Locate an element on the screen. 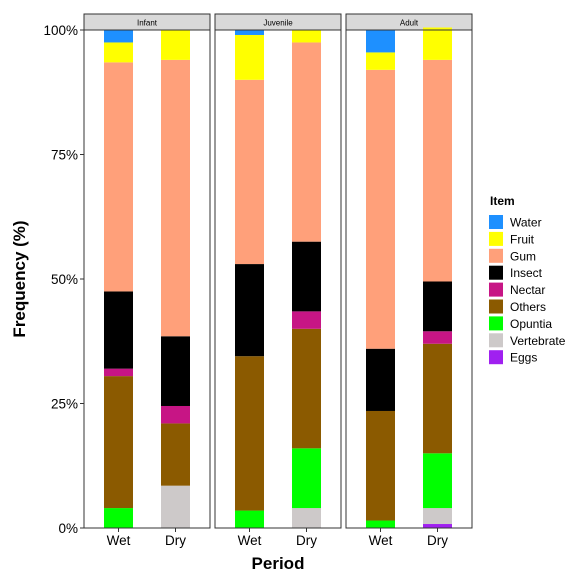 This screenshot has width=568, height=572. legend-item-vertebrate: Vertebrate is located at coordinates (527, 340).